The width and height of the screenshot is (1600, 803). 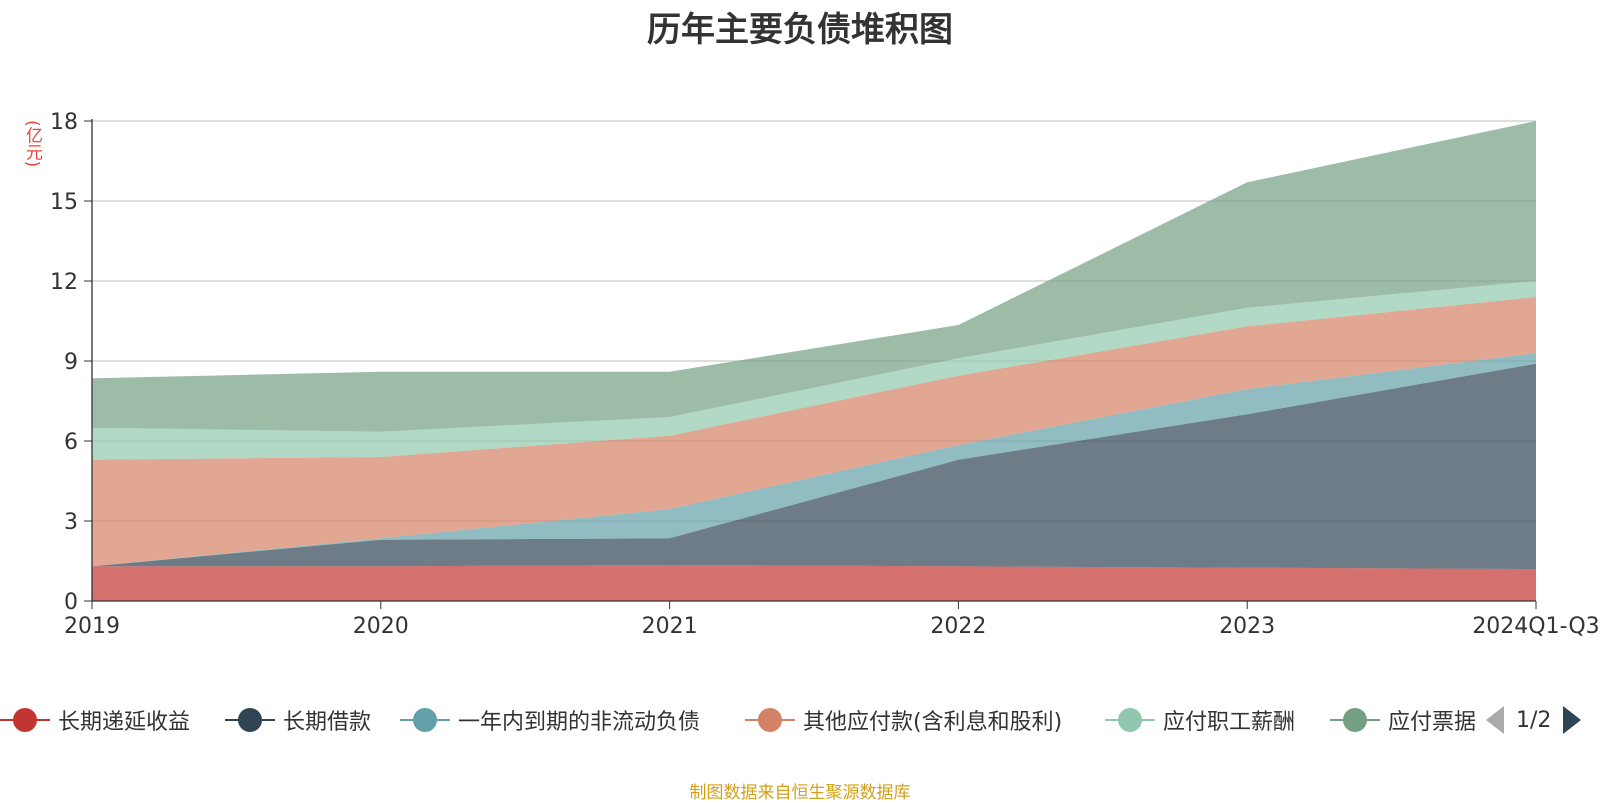 I want to click on y-tick-label: 0, so click(x=71, y=602).